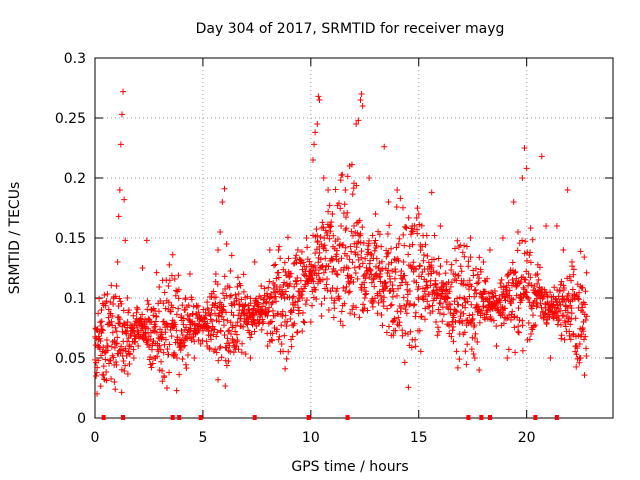 The height and width of the screenshot is (480, 640). What do you see at coordinates (419, 438) in the screenshot?
I see `x-tick-label: 15` at bounding box center [419, 438].